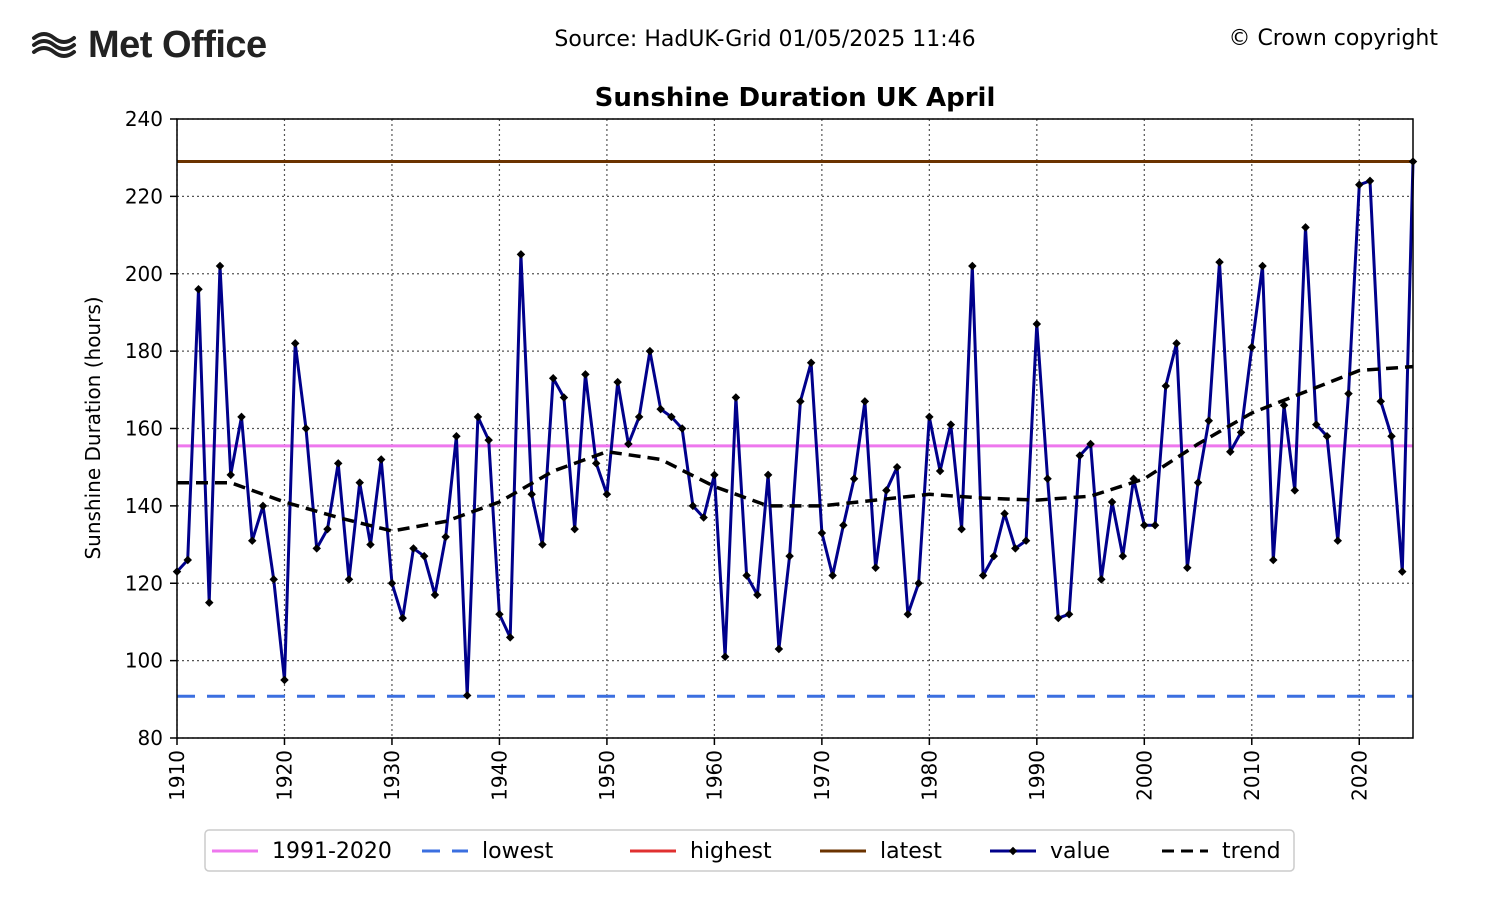  I want to click on legend-marker, so click(1013, 851).